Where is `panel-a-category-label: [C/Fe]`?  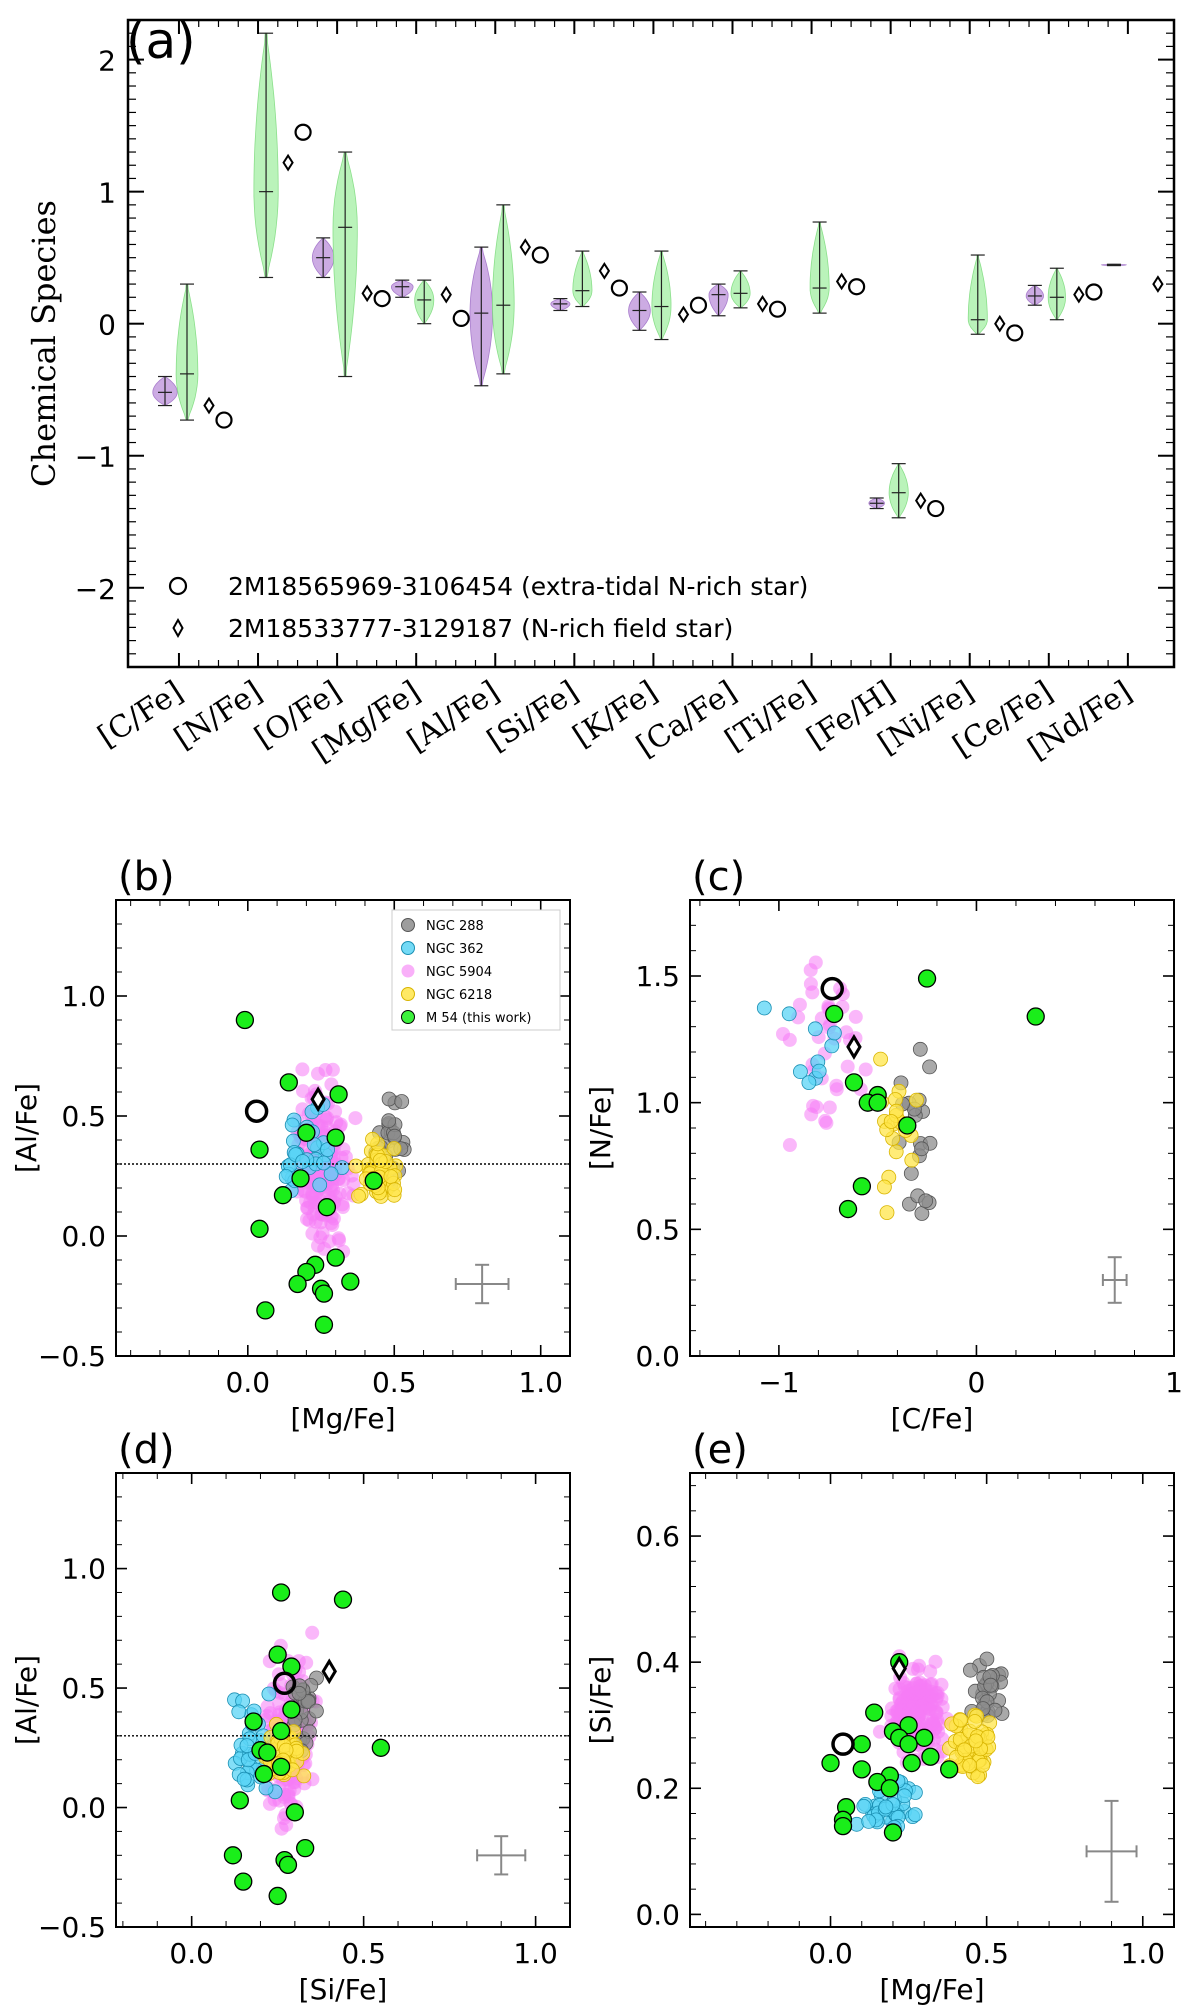 panel-a-category-label: [C/Fe] is located at coordinates (140, 714).